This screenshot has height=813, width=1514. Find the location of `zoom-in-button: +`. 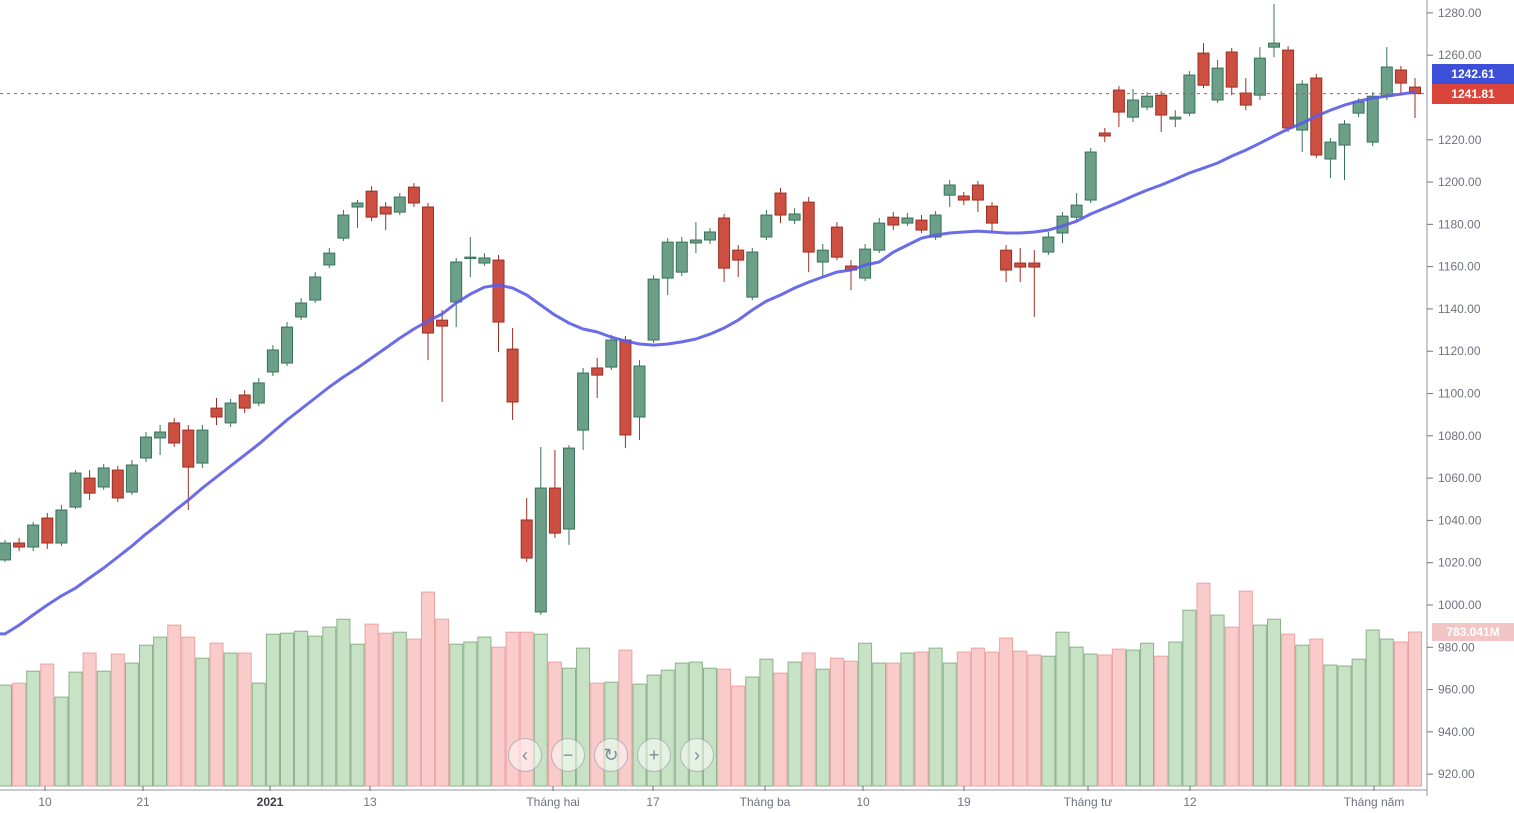

zoom-in-button: + is located at coordinates (654, 755).